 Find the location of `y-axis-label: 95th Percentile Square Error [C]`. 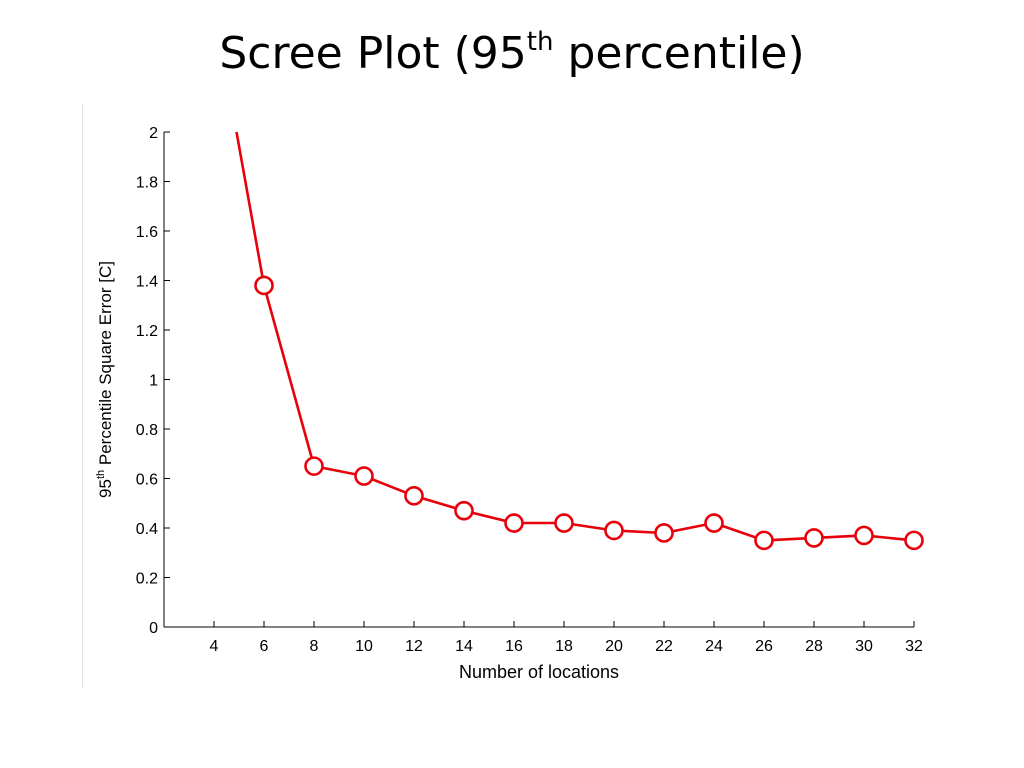

y-axis-label: 95th Percentile Square Error [C] is located at coordinates (105, 379).